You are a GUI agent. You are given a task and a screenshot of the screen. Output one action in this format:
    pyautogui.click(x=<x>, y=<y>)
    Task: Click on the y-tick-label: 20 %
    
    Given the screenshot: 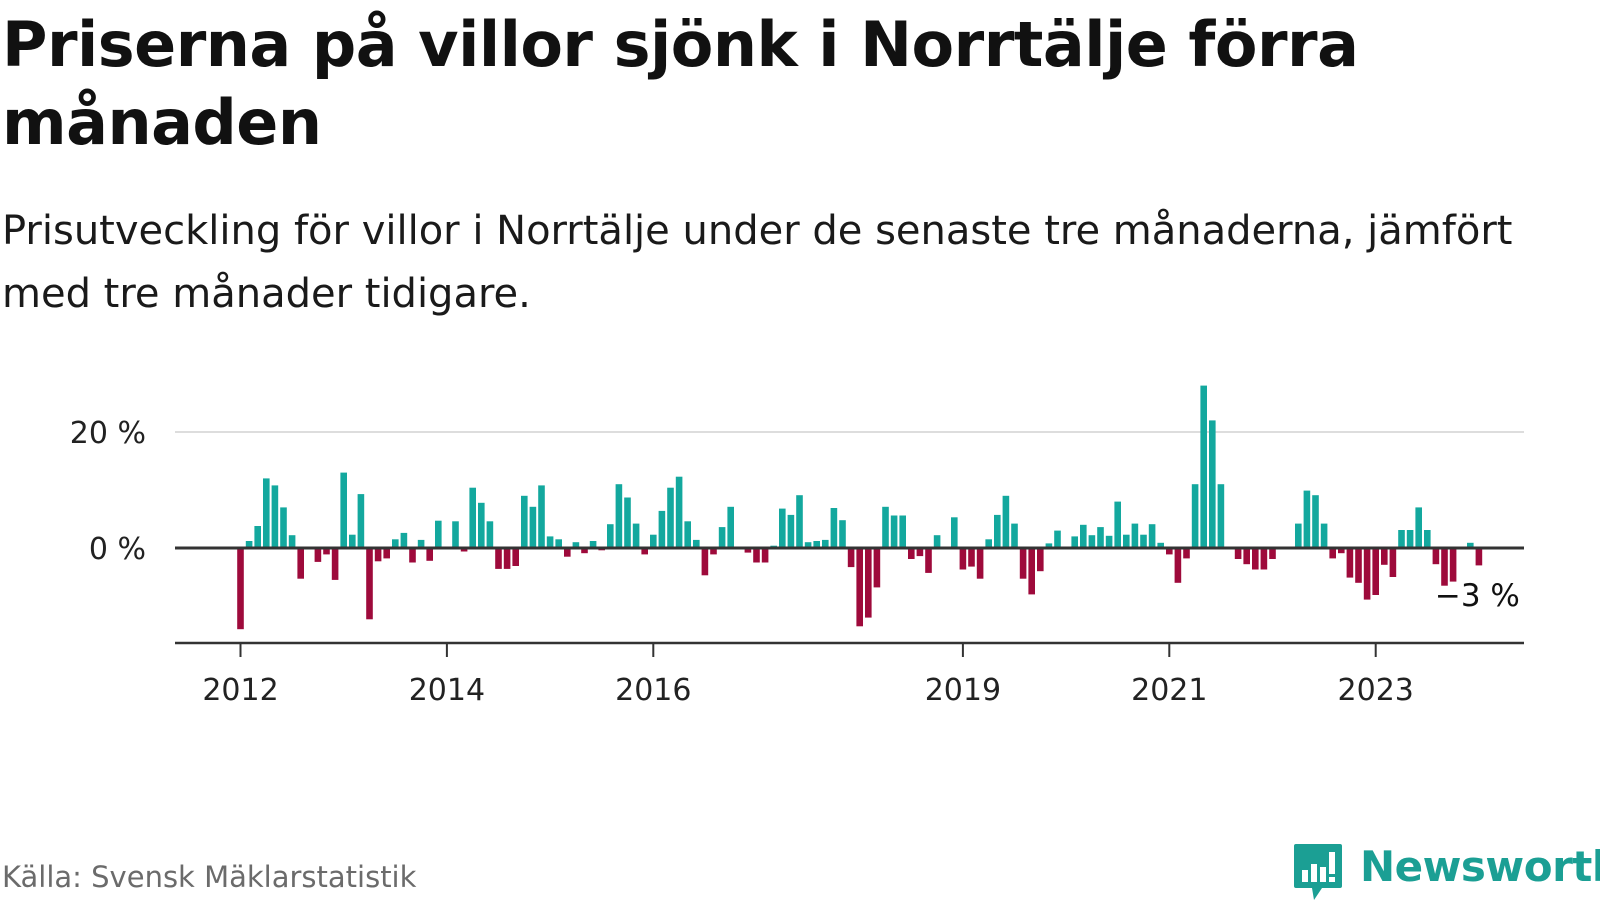 What is the action you would take?
    pyautogui.click(x=108, y=433)
    